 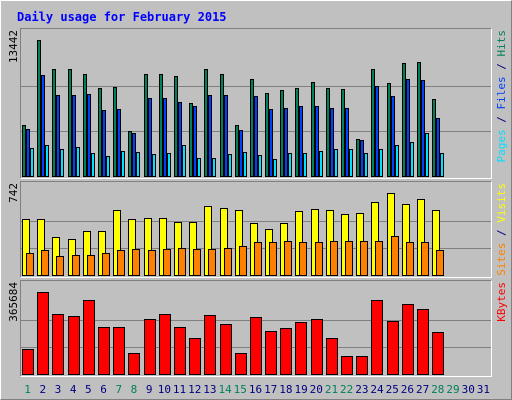 I want to click on legend-part: KBytes, so click(x=501, y=302).